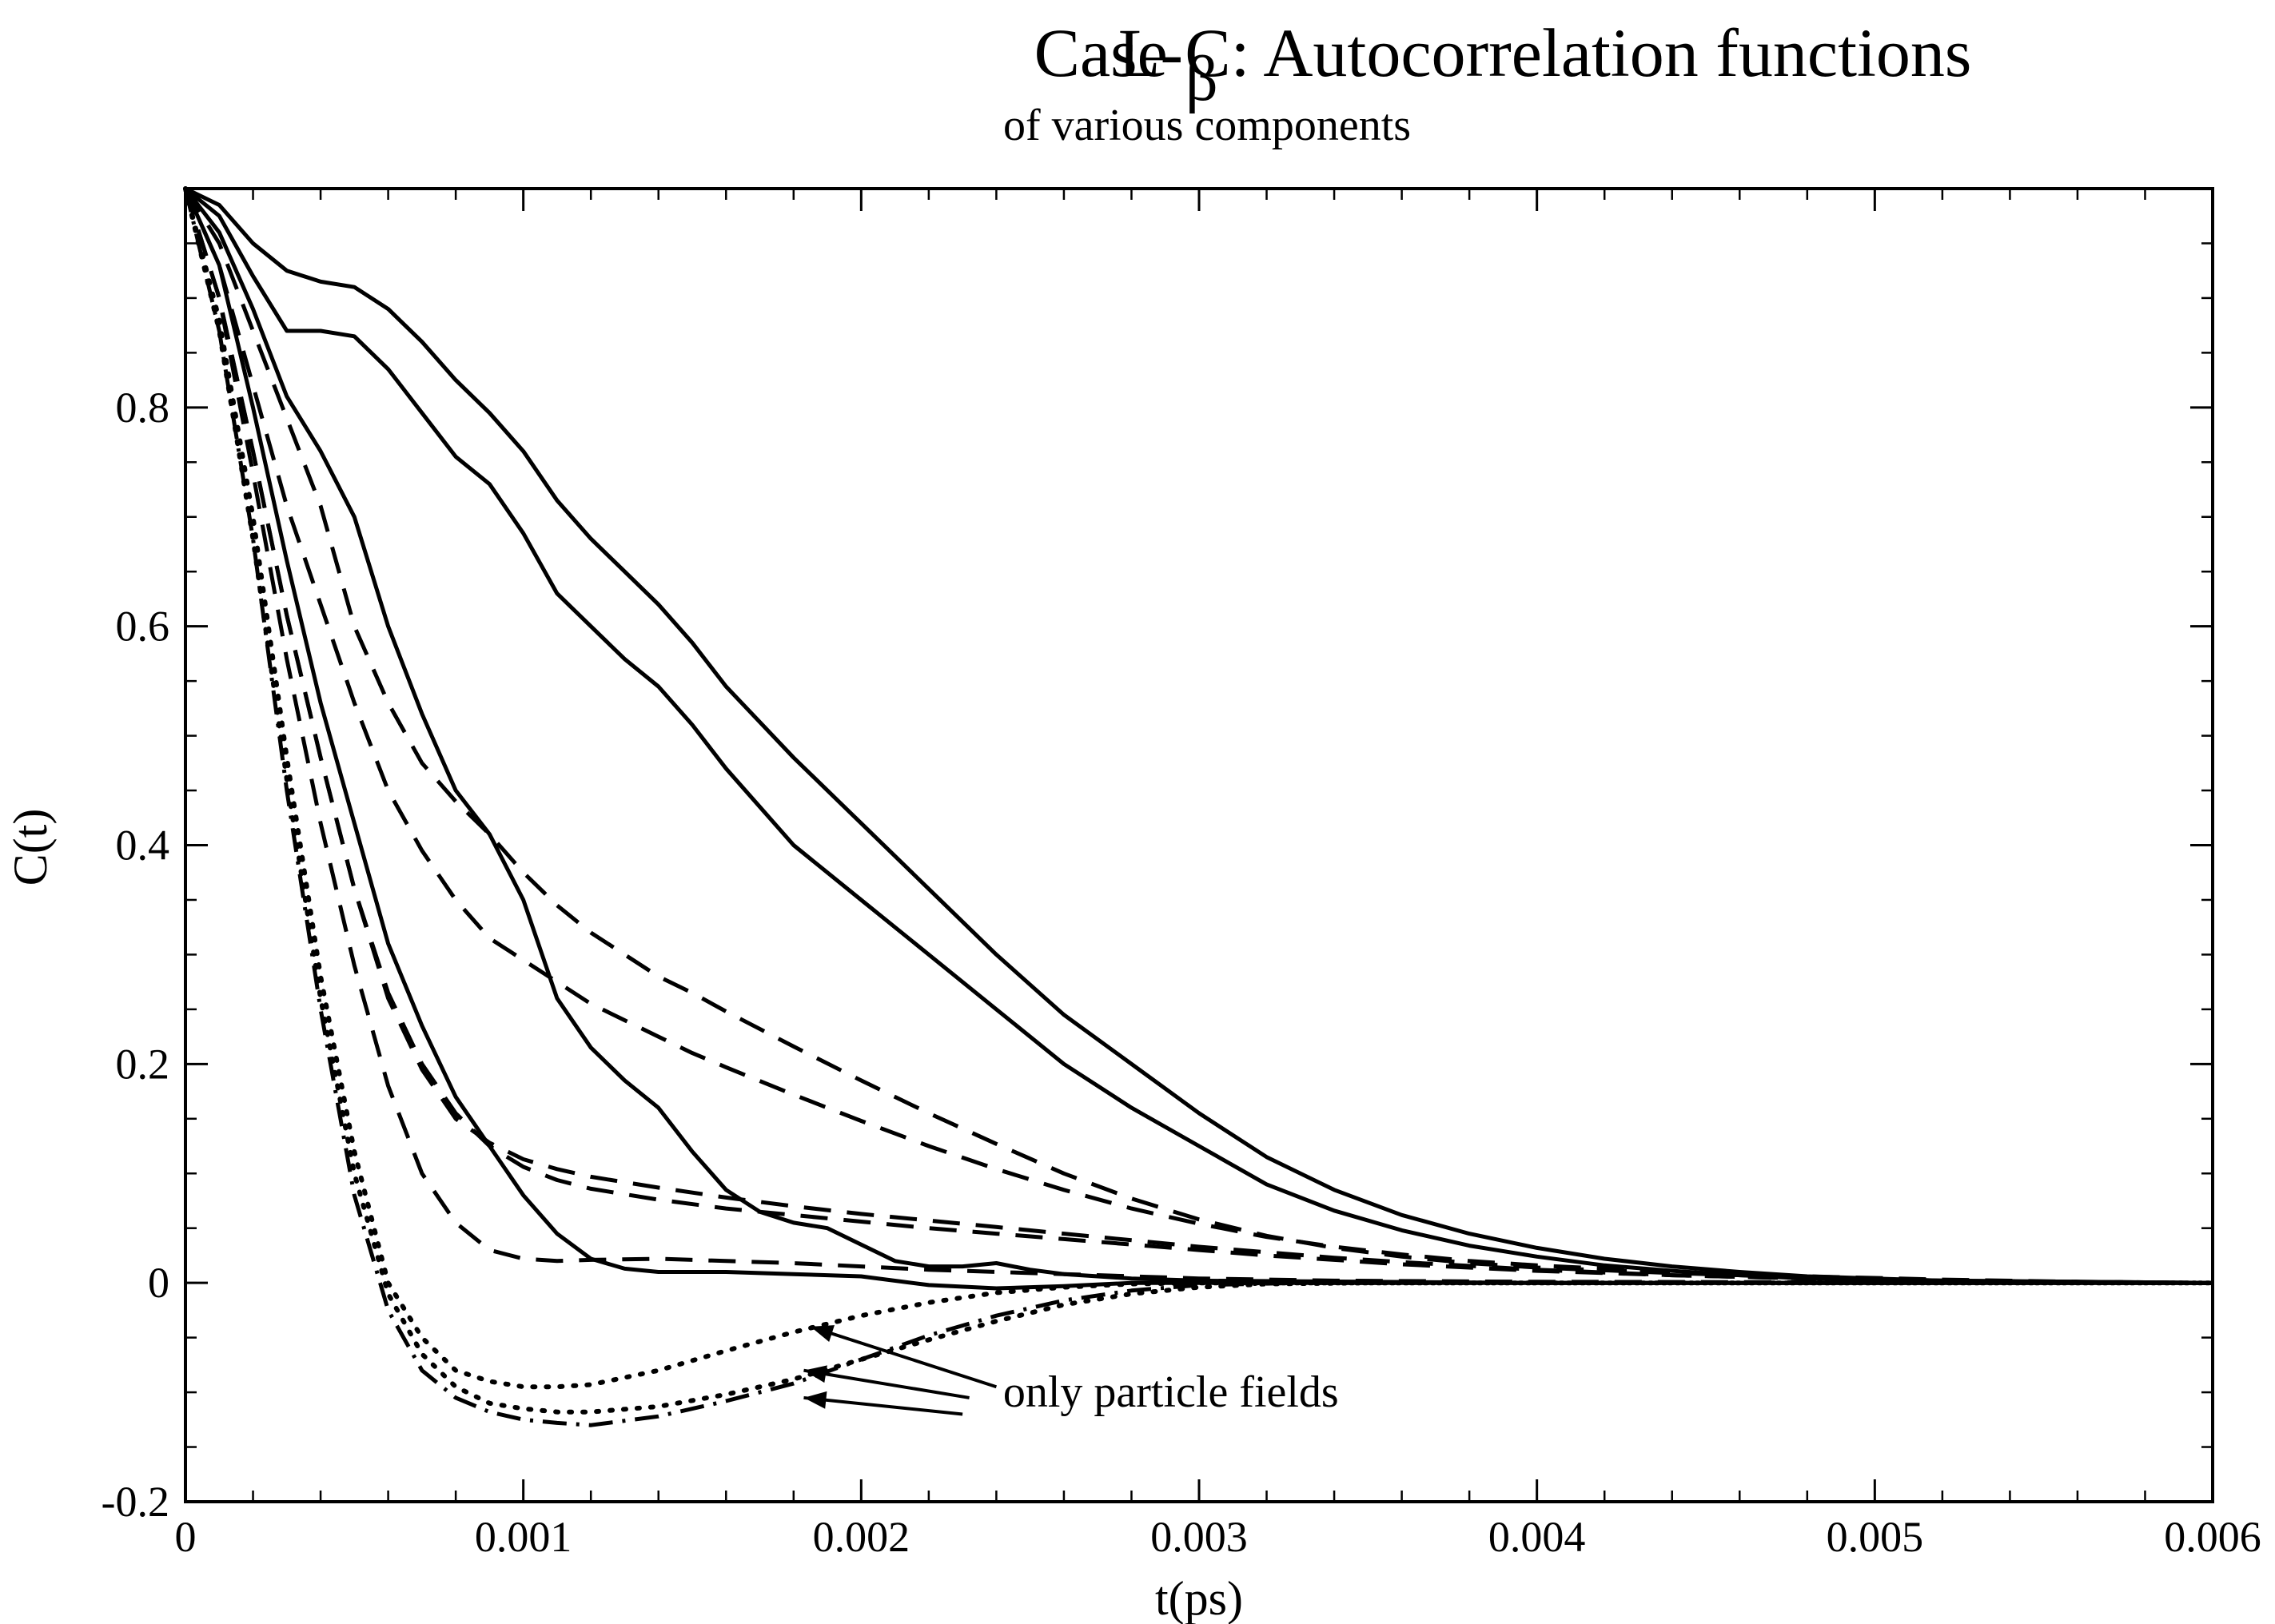 The height and width of the screenshot is (1624, 2275). What do you see at coordinates (2212, 1537) in the screenshot?
I see `x-tick-label: 0.006` at bounding box center [2212, 1537].